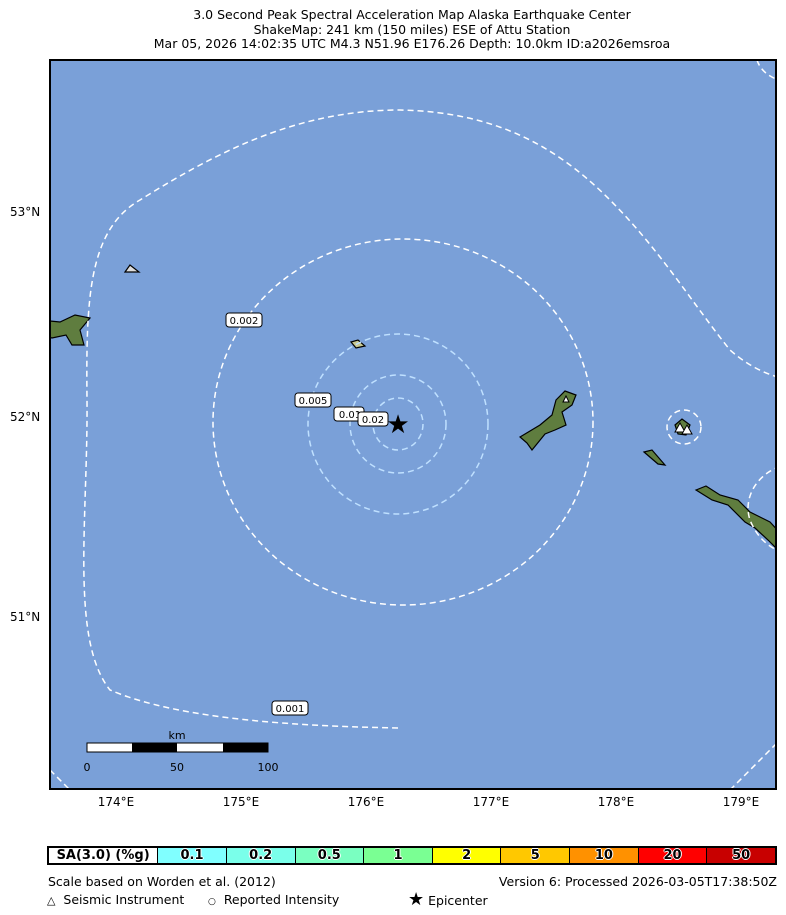 The height and width of the screenshot is (915, 786). I want to click on scalebar-unit: km, so click(176, 735).